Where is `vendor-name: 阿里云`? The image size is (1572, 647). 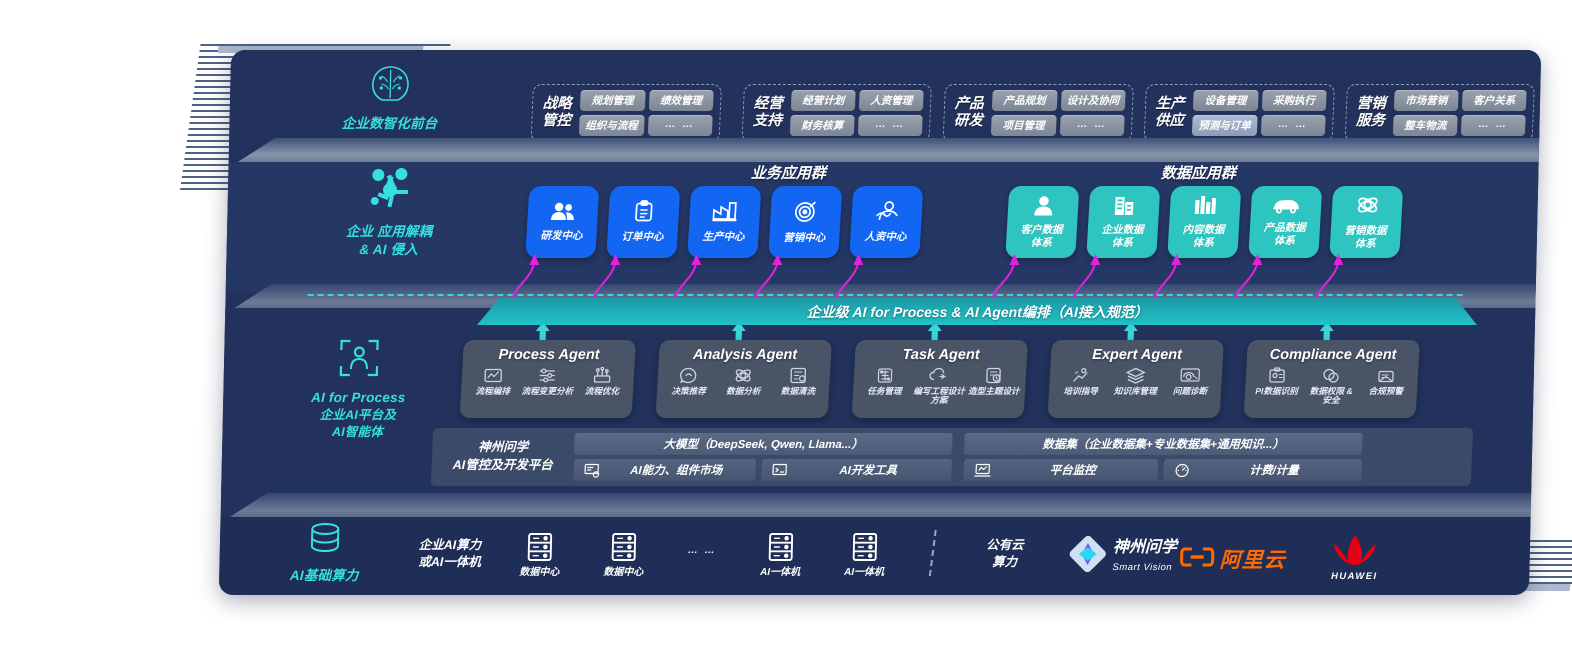
vendor-name: 阿里云 is located at coordinates (1252, 560).